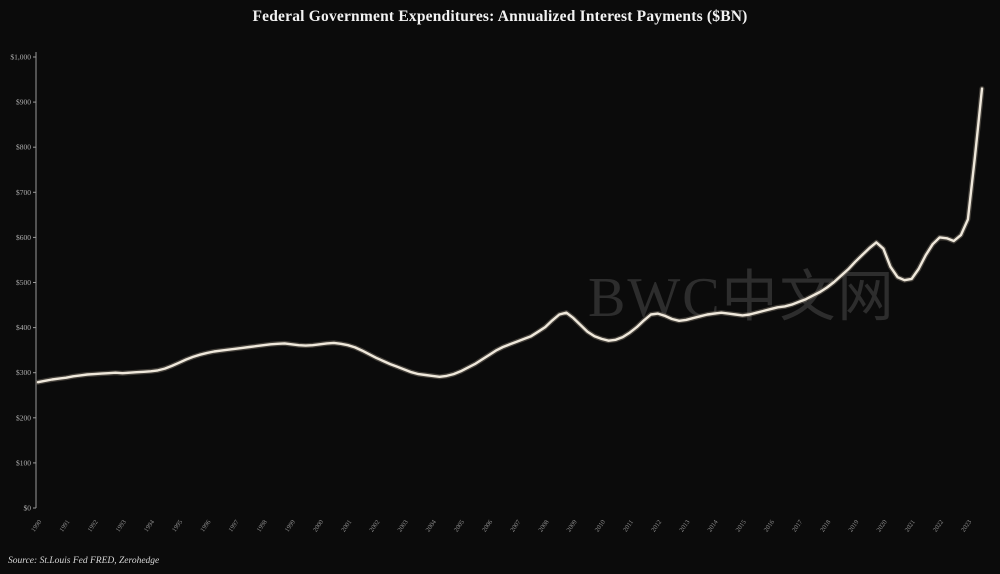  What do you see at coordinates (23, 102) in the screenshot?
I see `y-tick-label: $900` at bounding box center [23, 102].